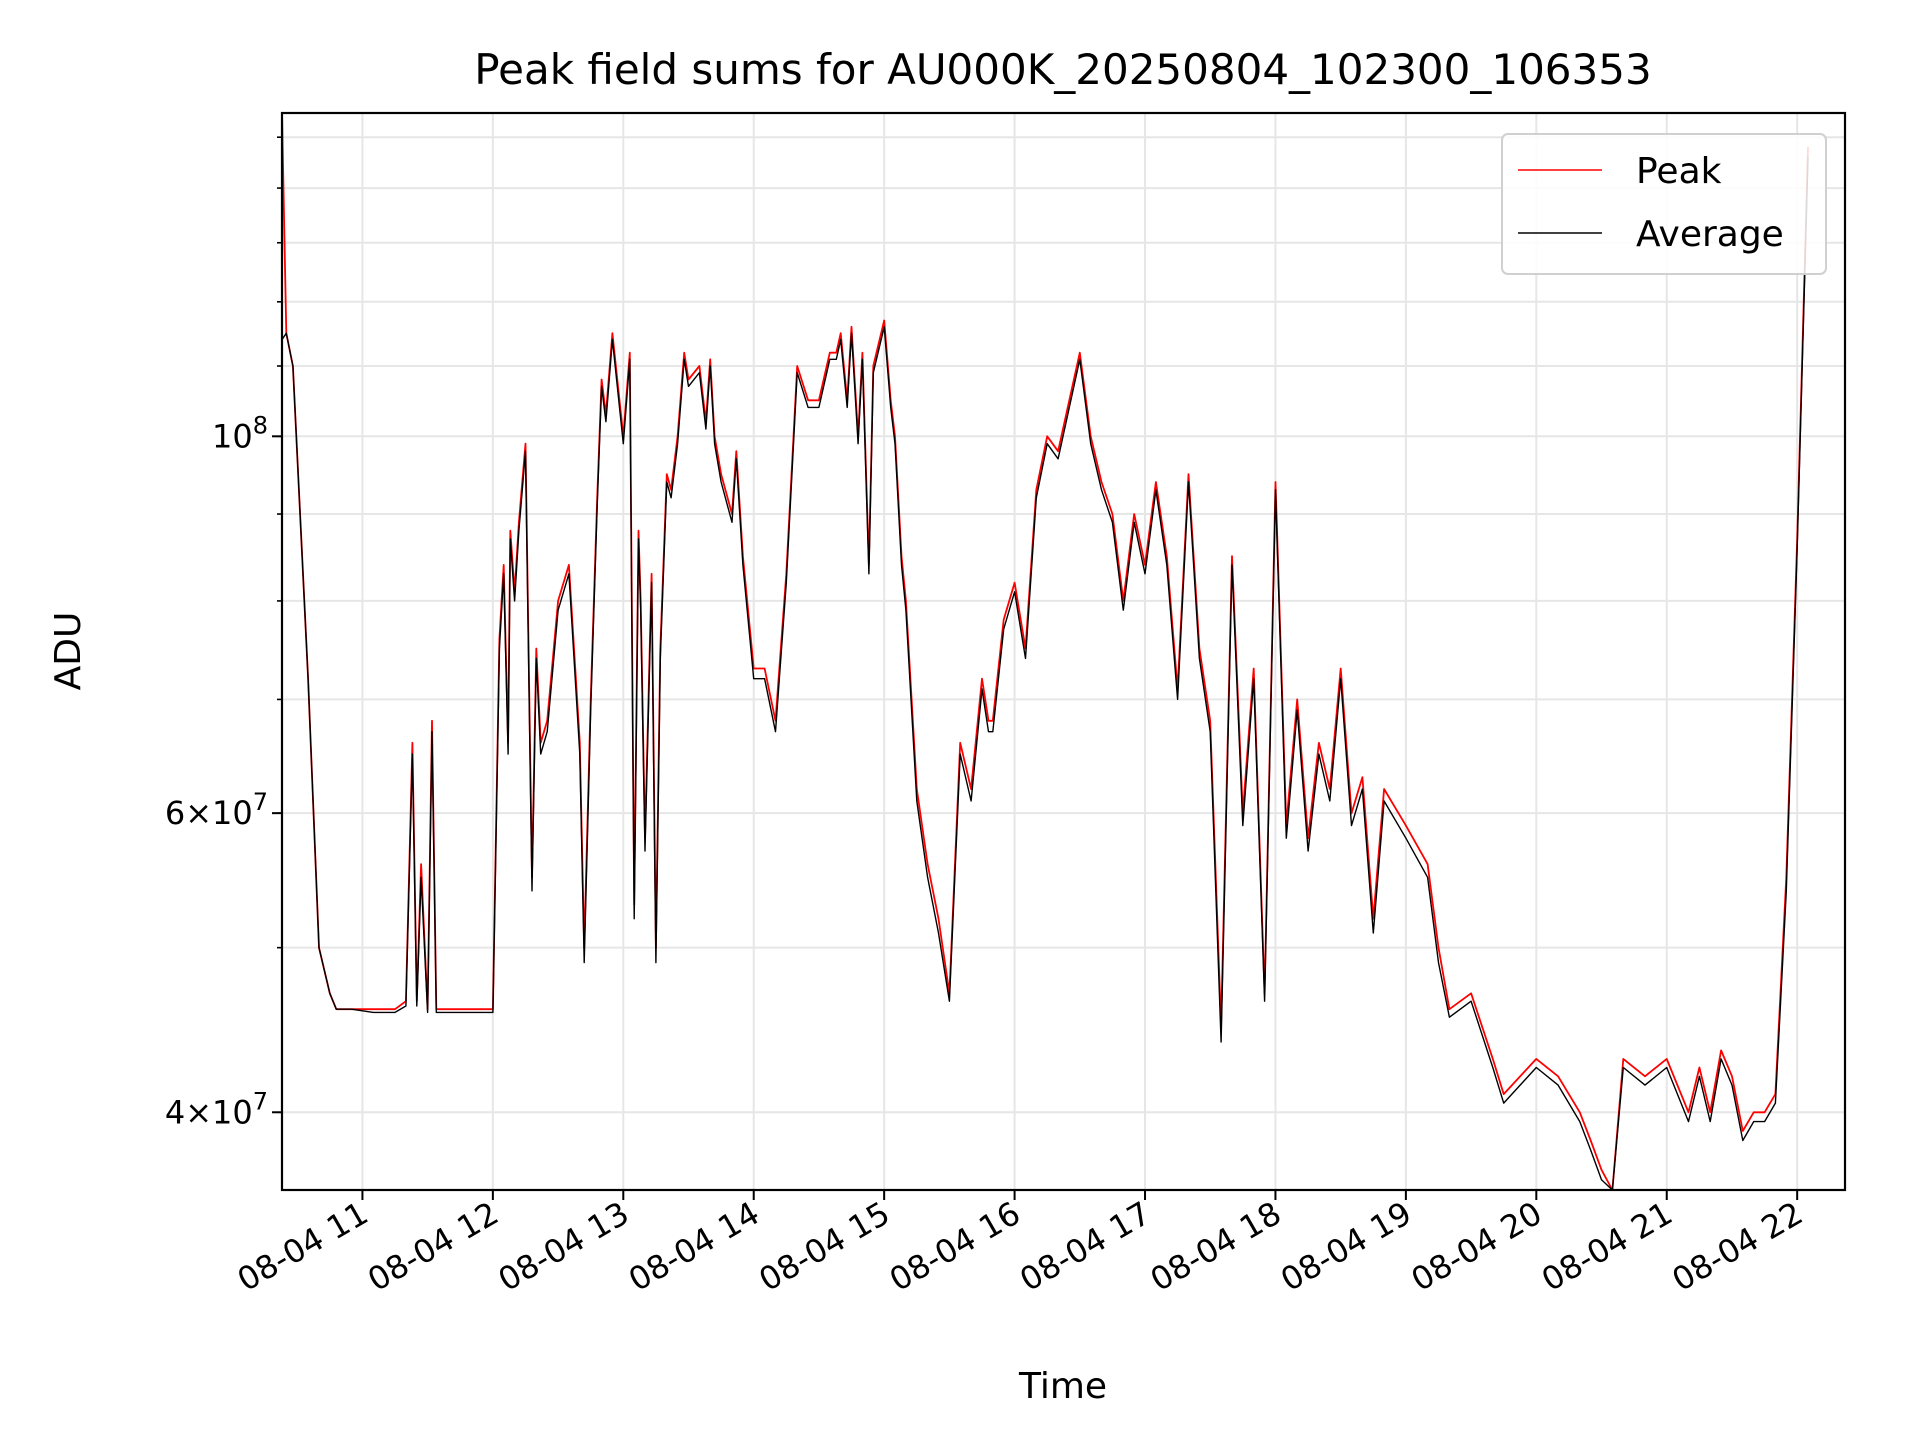 The height and width of the screenshot is (1440, 1920). I want to click on y-tick-label: 4×107, so click(216, 1109).